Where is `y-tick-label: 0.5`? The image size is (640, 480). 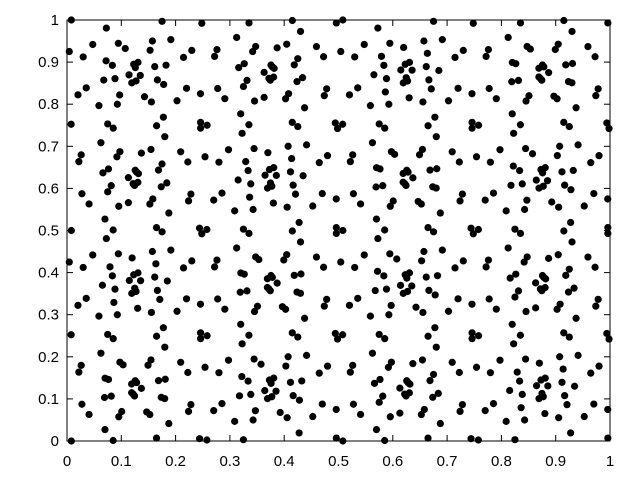 y-tick-label: 0.5 is located at coordinates (48, 231).